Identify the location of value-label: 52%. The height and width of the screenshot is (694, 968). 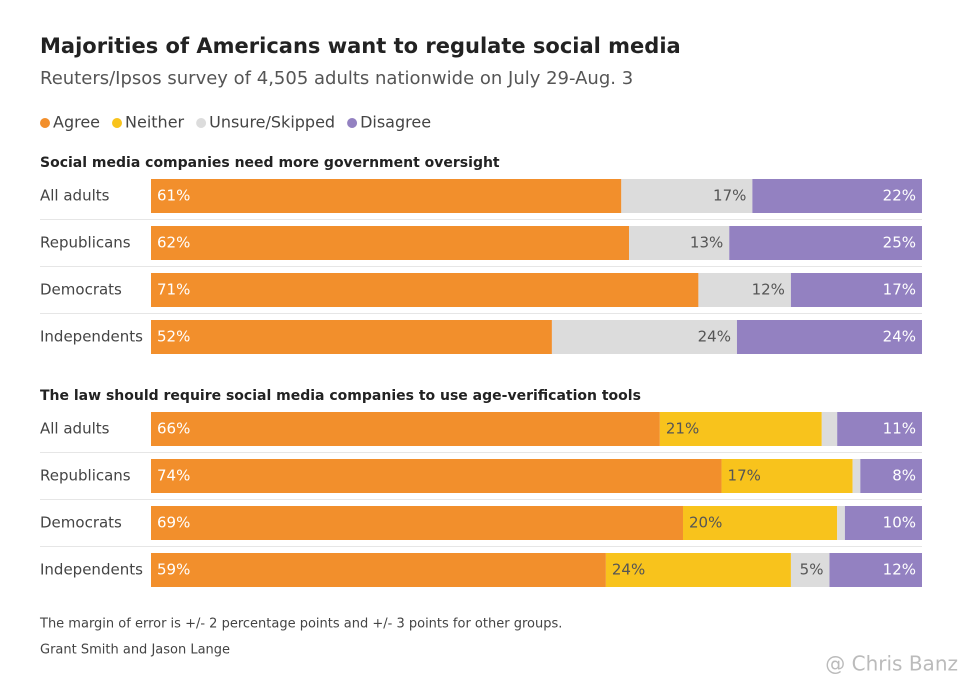
(173, 337).